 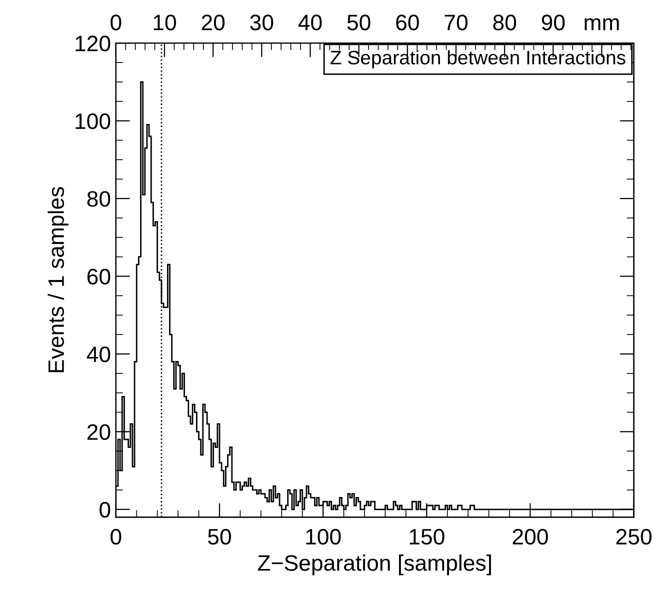 I want to click on annotation: Z Separation between Interactions, so click(x=478, y=59).